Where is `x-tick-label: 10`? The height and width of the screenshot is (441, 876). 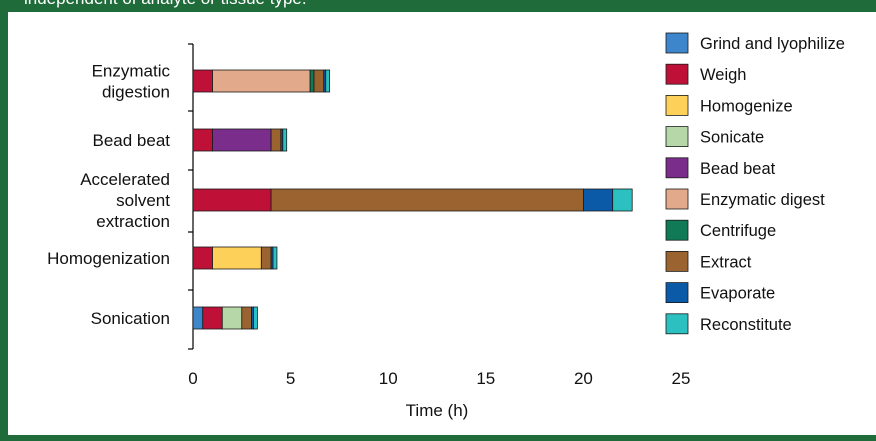
x-tick-label: 10 is located at coordinates (388, 378).